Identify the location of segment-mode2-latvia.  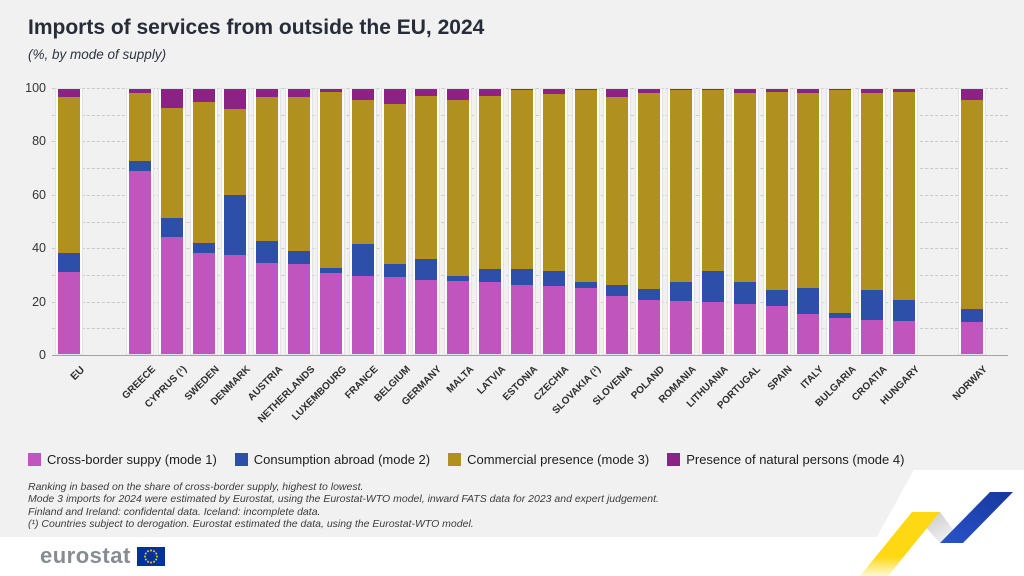
(490, 276).